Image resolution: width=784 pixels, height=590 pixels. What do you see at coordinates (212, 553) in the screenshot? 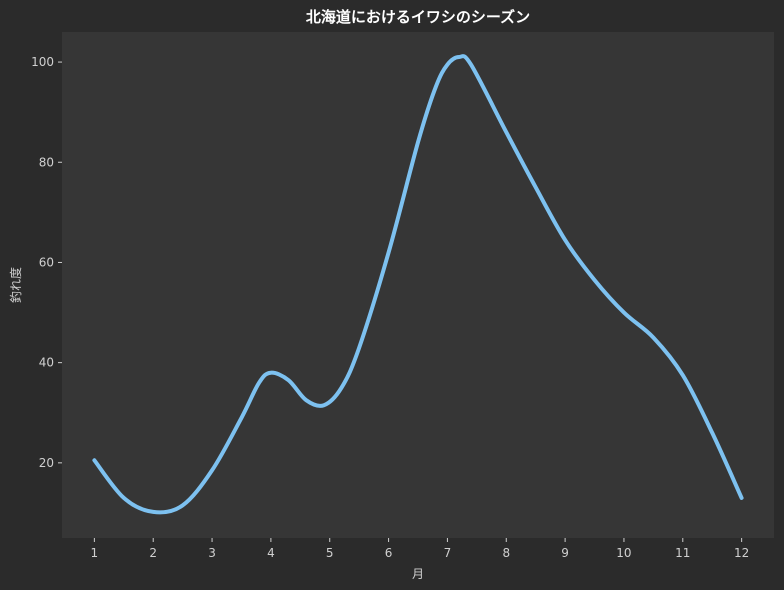
I see `x-tick-label: 3` at bounding box center [212, 553].